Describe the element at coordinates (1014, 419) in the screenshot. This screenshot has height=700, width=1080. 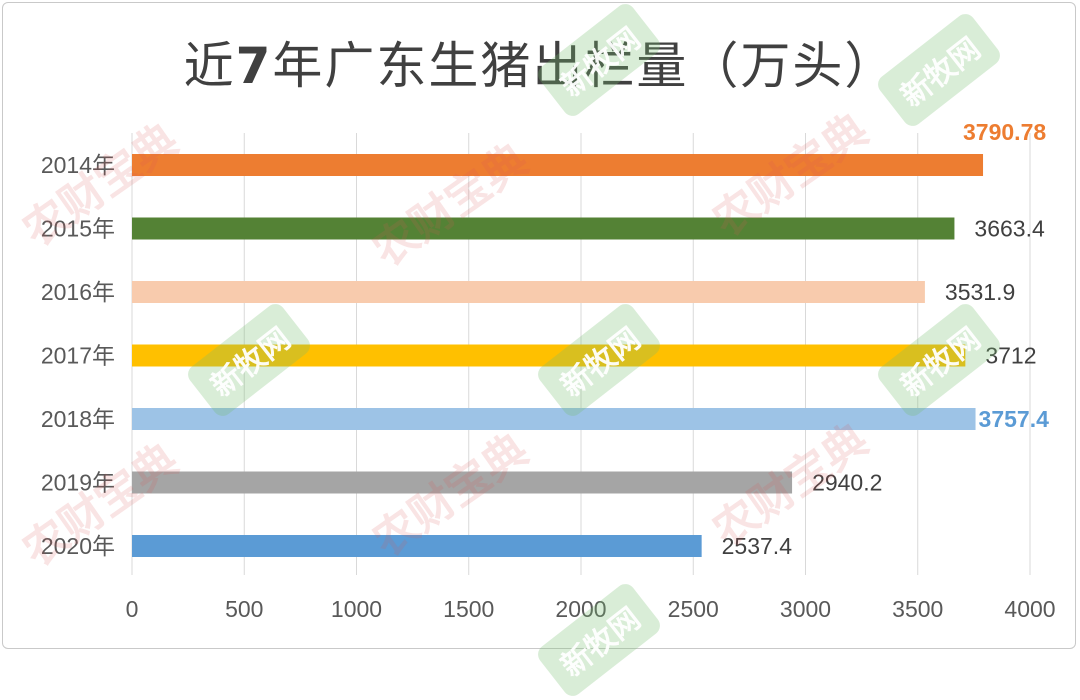
I see `data-label: 3757.4` at that location.